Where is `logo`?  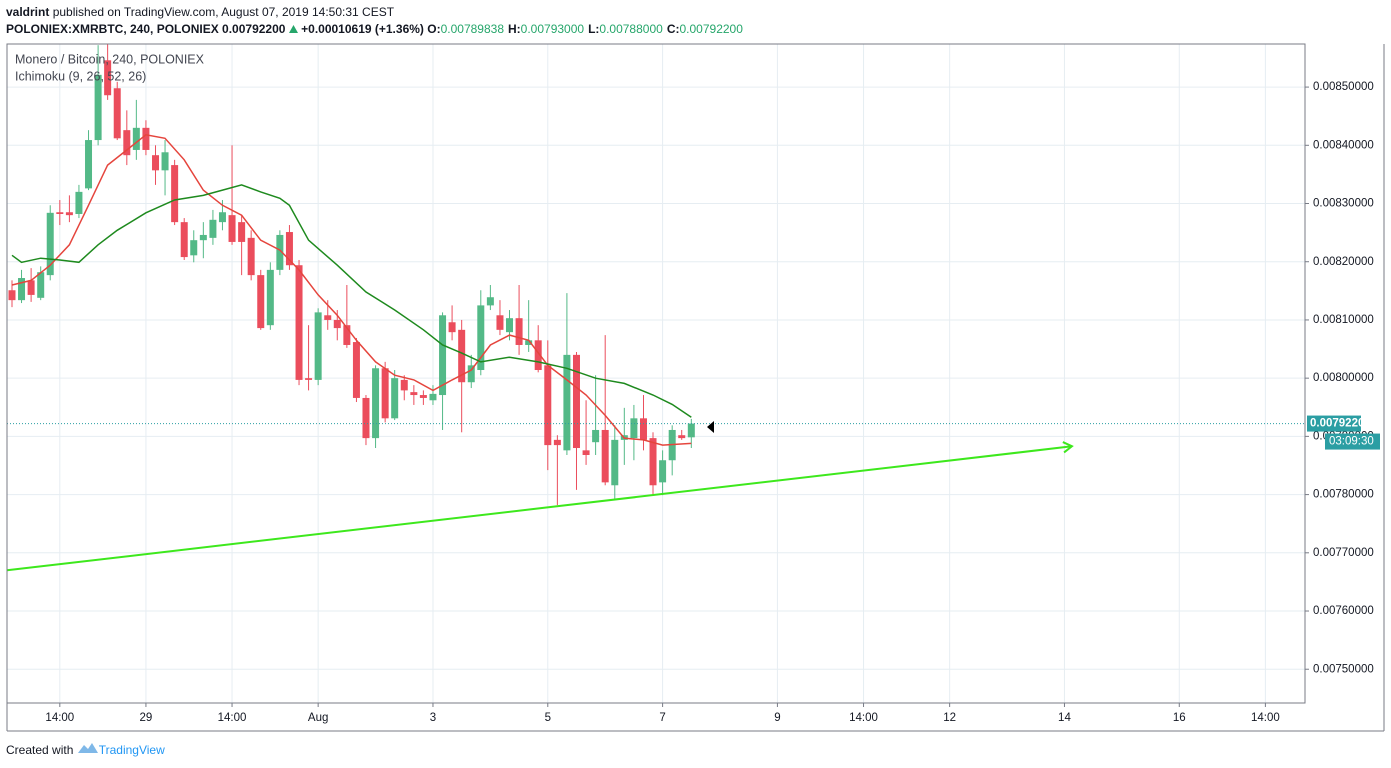 logo is located at coordinates (87, 748).